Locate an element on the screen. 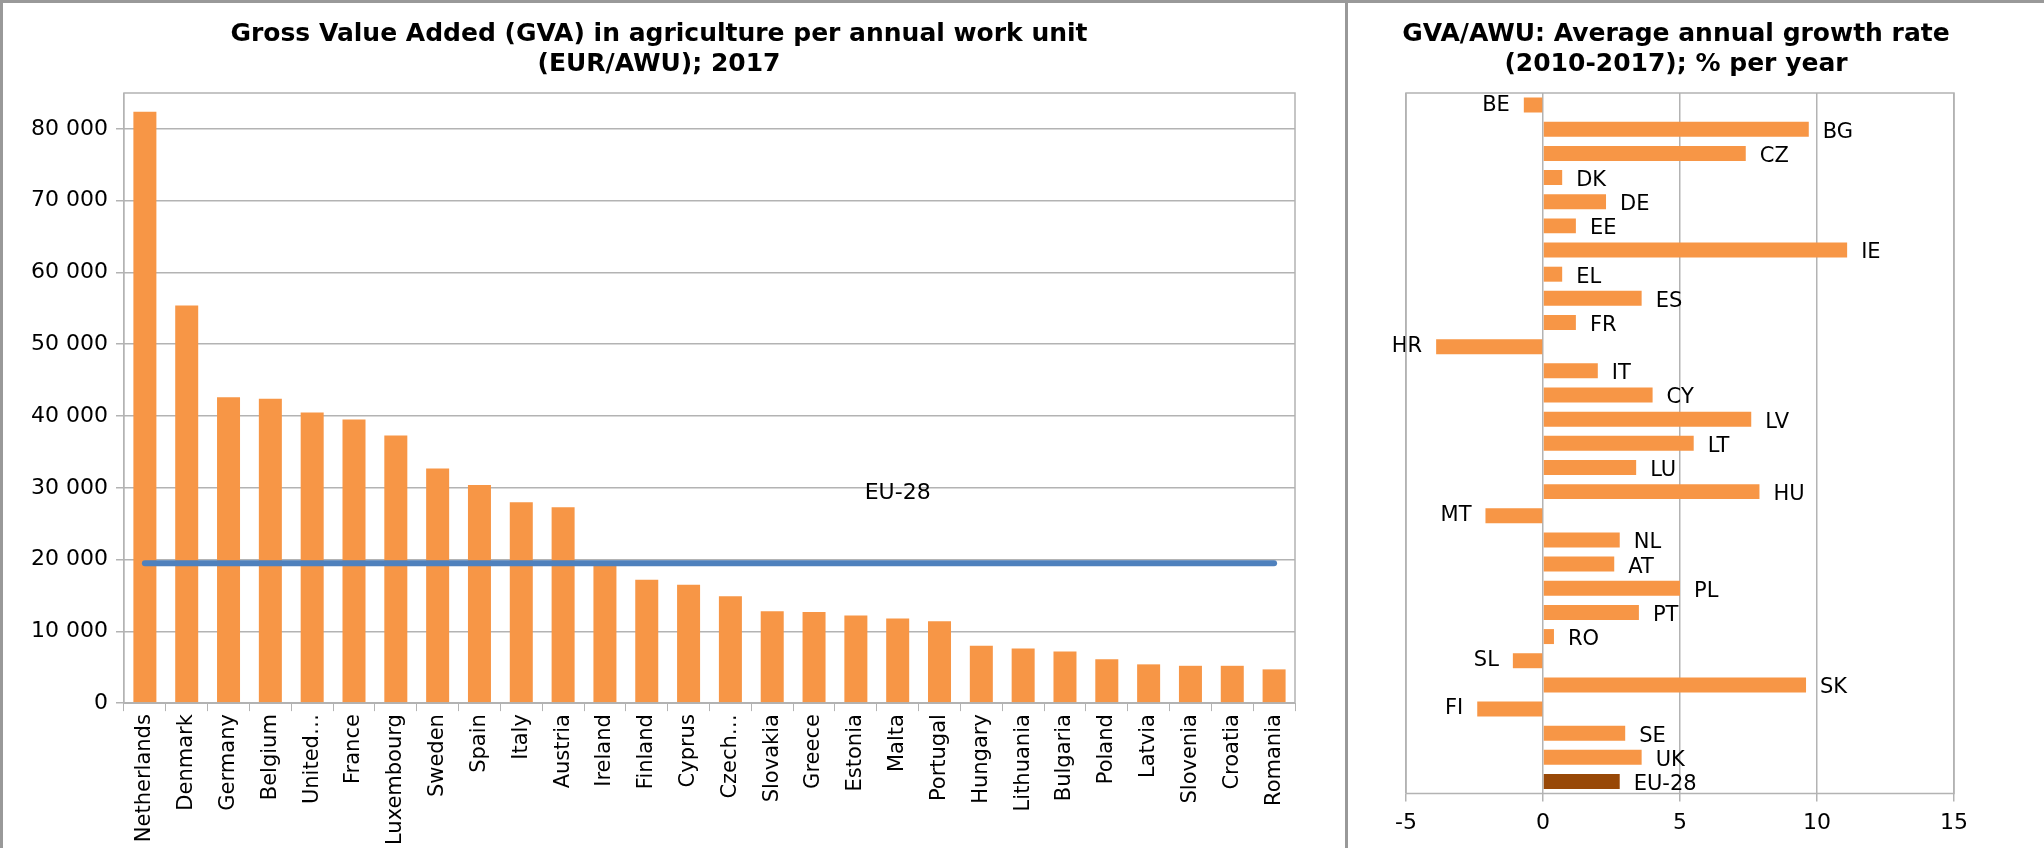 This screenshot has height=848, width=2044. y-tick-label: EE is located at coordinates (1603, 227).